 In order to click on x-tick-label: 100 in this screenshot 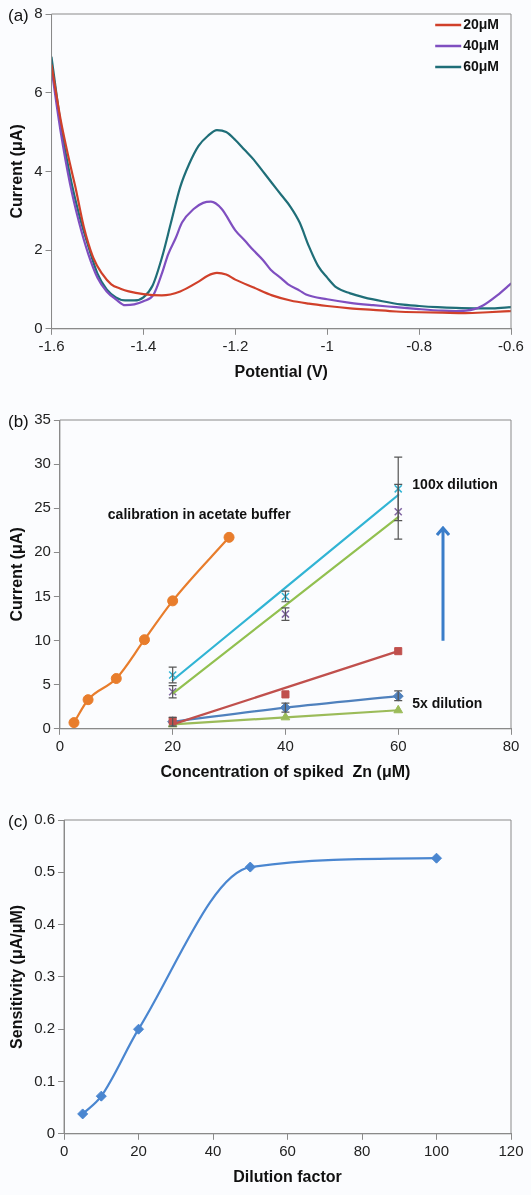, I will do `click(436, 1150)`.